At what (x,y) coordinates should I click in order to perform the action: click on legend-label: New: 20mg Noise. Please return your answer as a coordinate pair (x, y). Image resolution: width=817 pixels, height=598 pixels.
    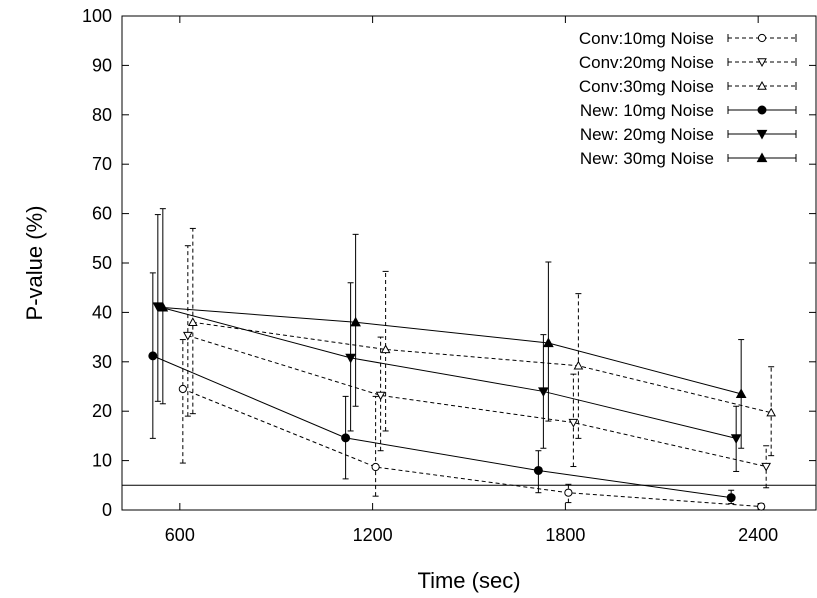
    Looking at the image, I should click on (647, 134).